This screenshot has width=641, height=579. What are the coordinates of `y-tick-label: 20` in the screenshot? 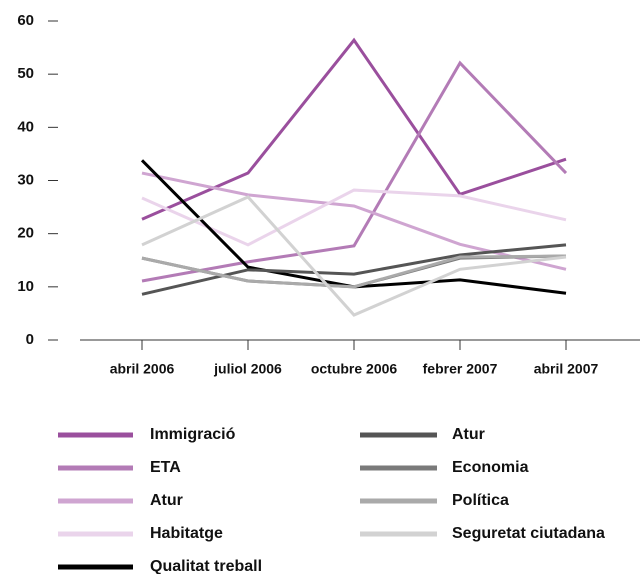 It's located at (25, 233).